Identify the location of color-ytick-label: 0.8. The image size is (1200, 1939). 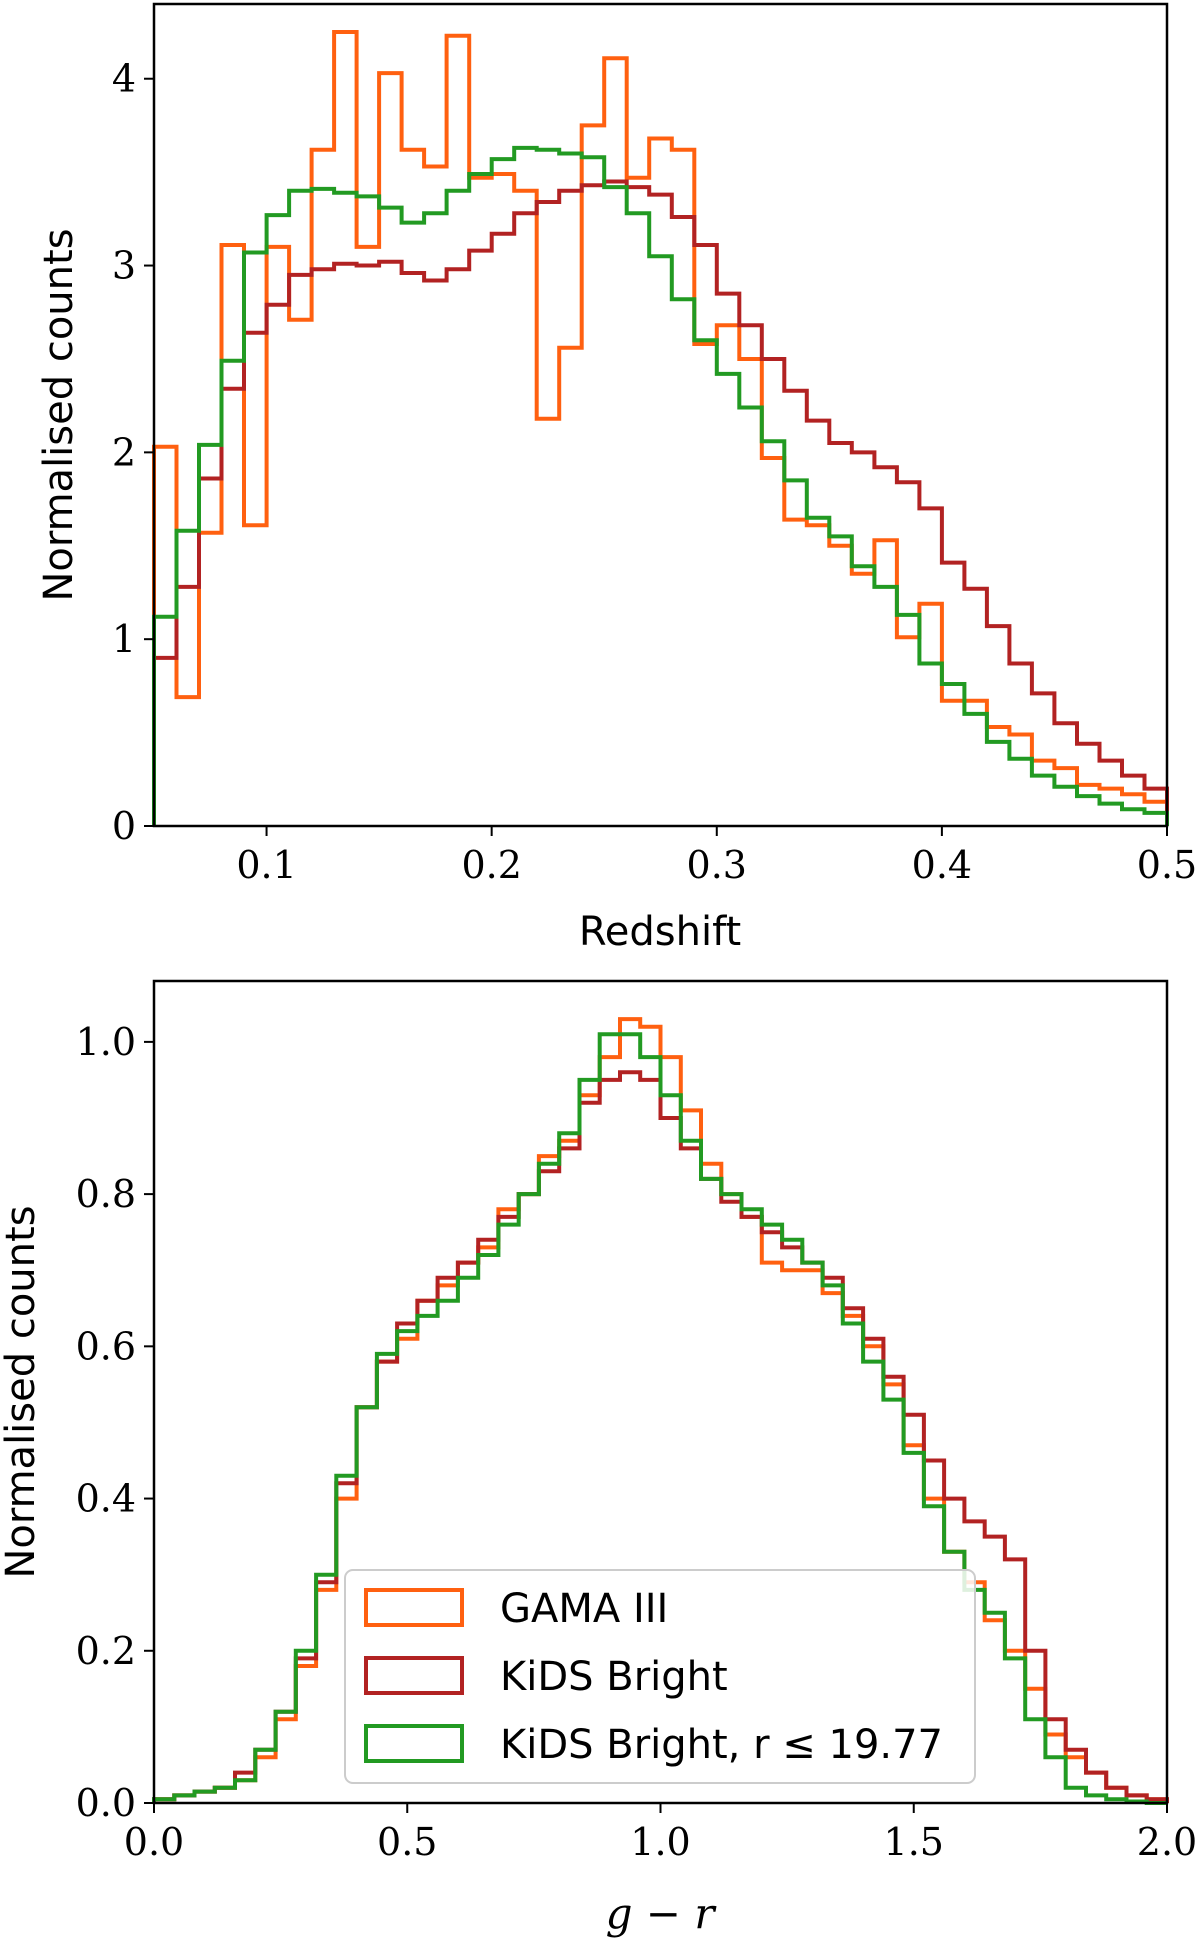
(106, 1194).